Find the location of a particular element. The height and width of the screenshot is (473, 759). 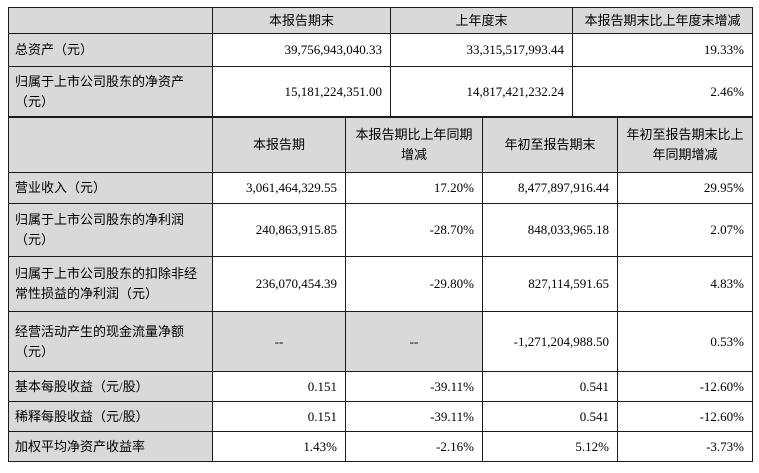

basic-eps-ytd-change: -12.60% is located at coordinates (685, 386).